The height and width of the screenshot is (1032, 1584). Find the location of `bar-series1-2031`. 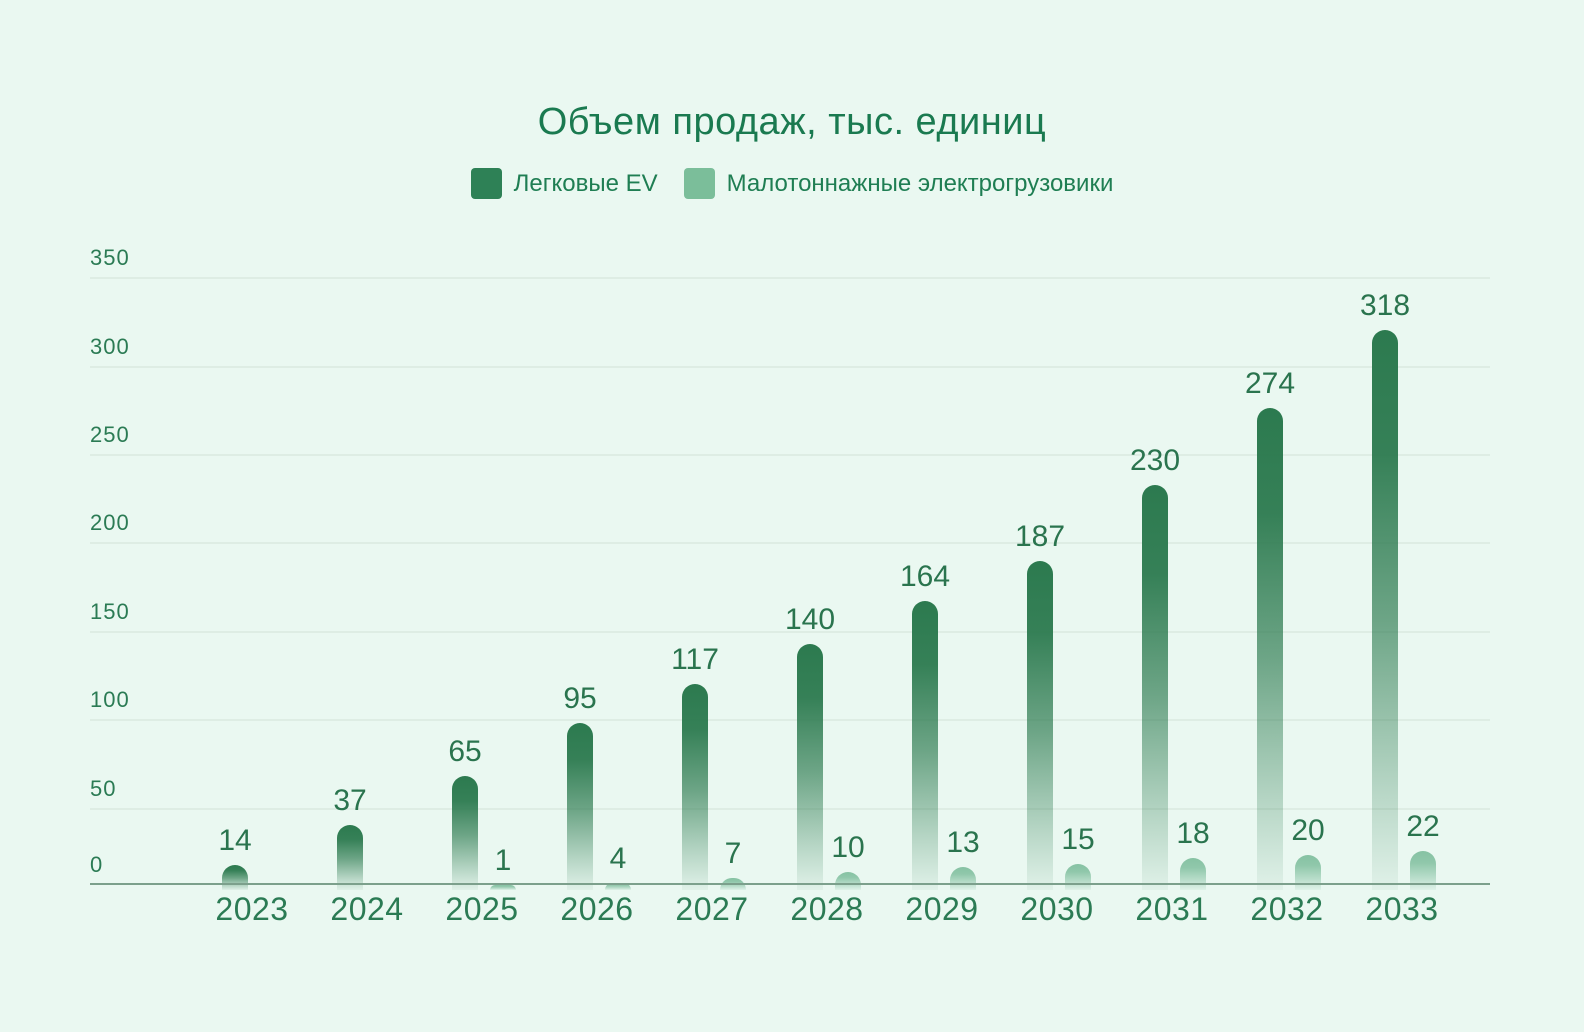

bar-series1-2031 is located at coordinates (1155, 687).